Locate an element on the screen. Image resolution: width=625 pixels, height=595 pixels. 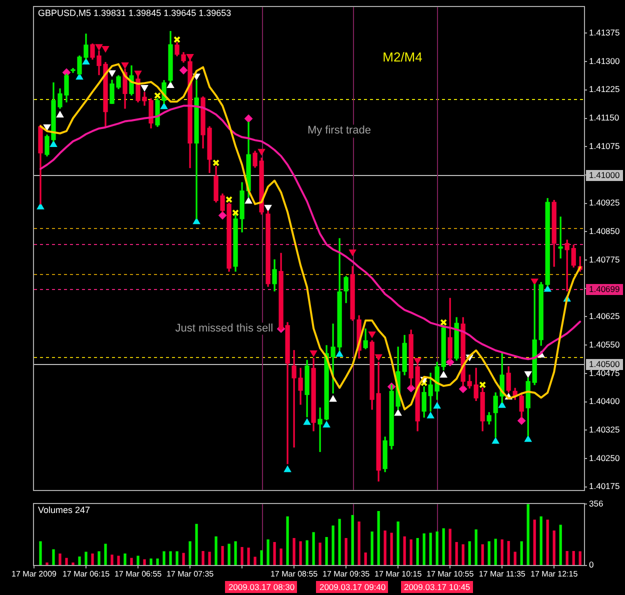
annotation: My first trade is located at coordinates (339, 131).